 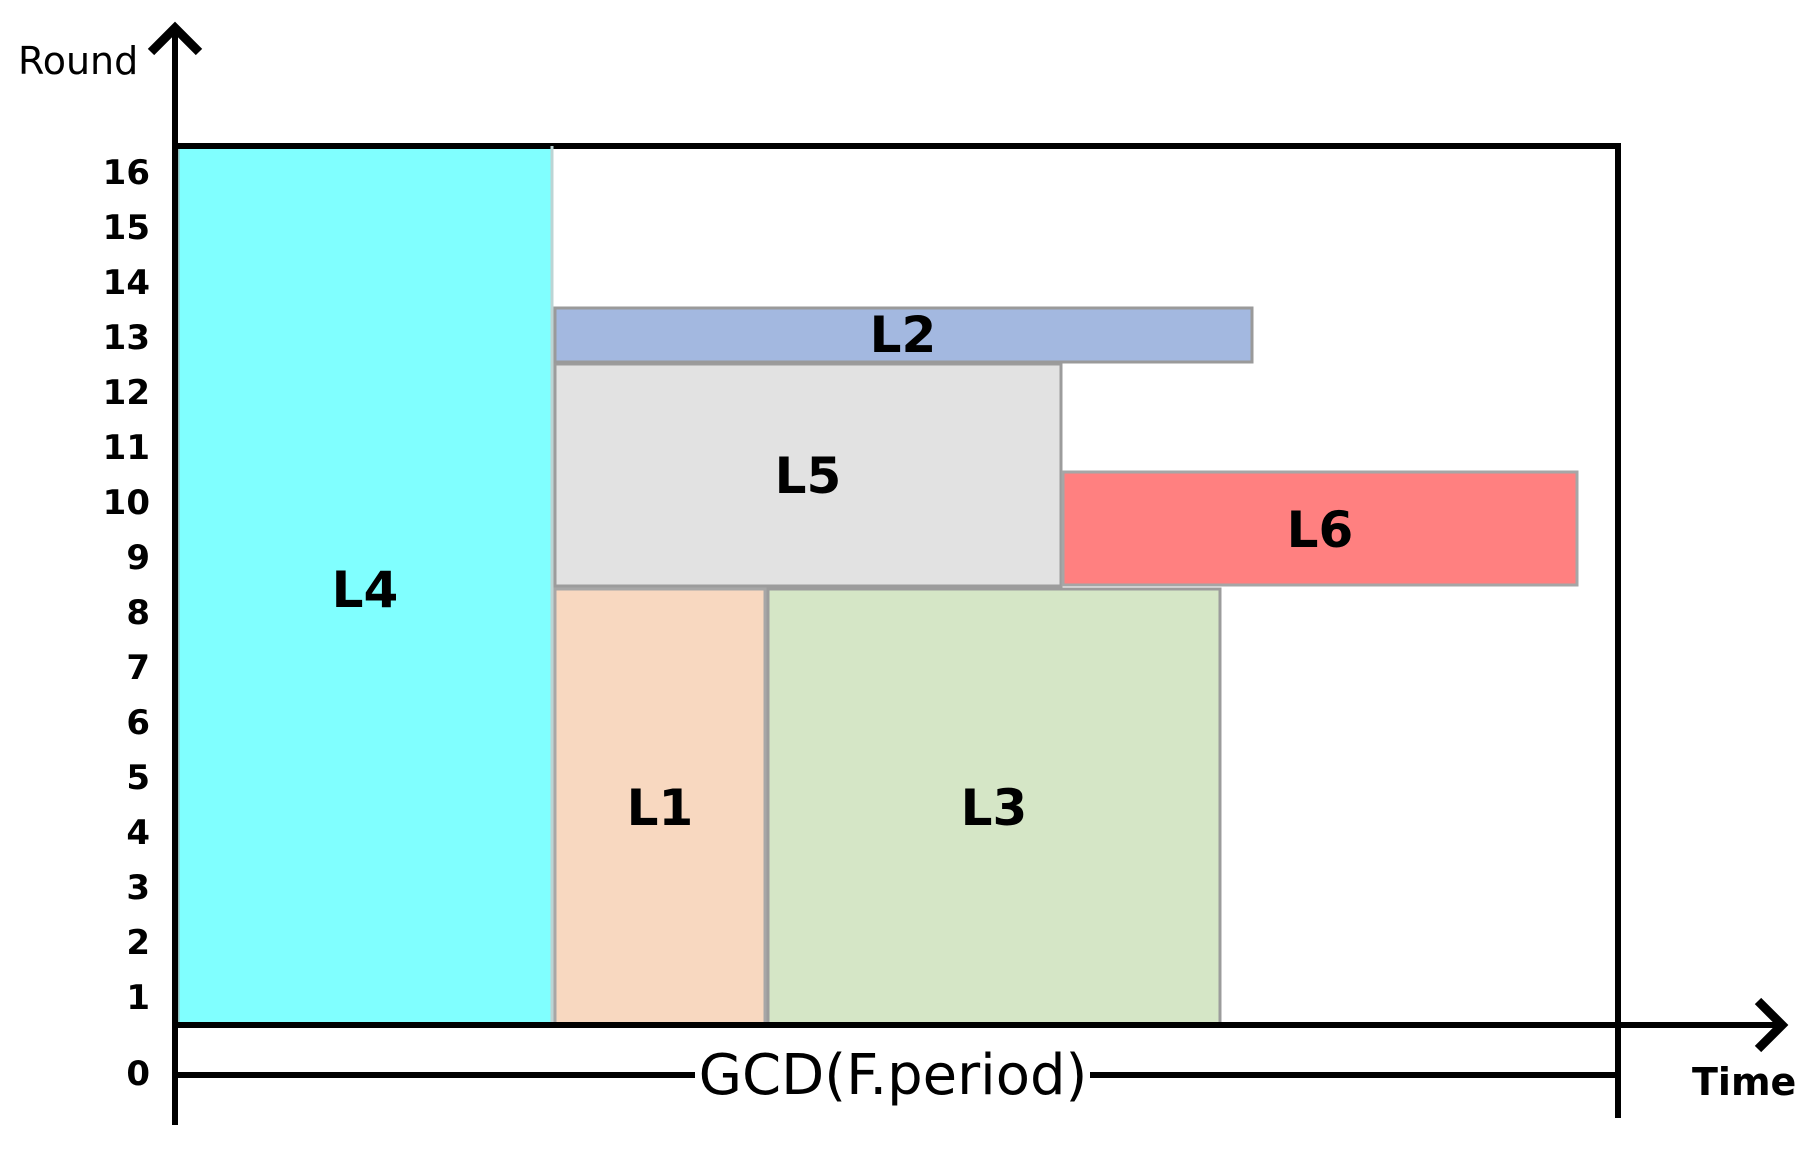 I want to click on y-tick-label: 3, so click(x=138, y=888).